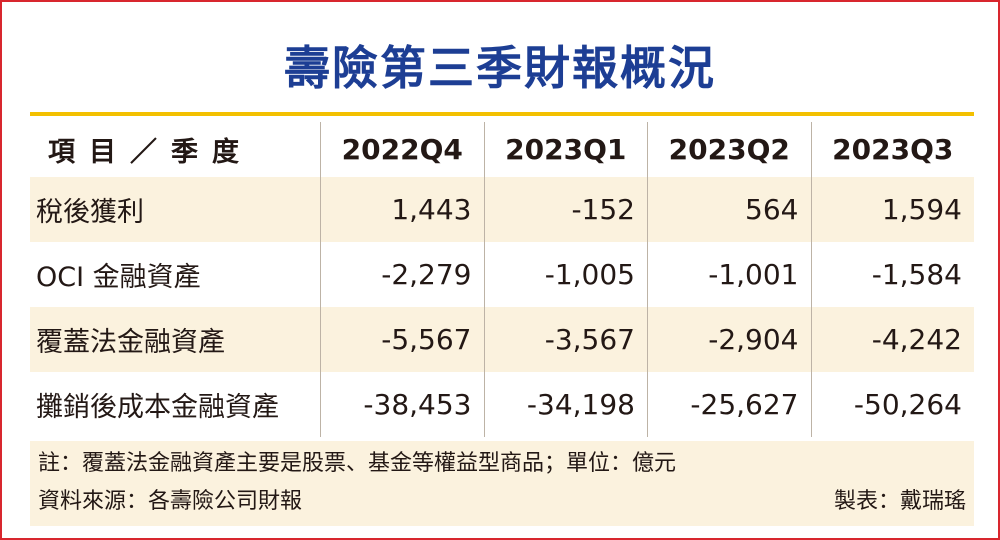 Image resolution: width=1000 pixels, height=540 pixels. Describe the element at coordinates (402, 274) in the screenshot. I see `table-cell: -2,279` at that location.